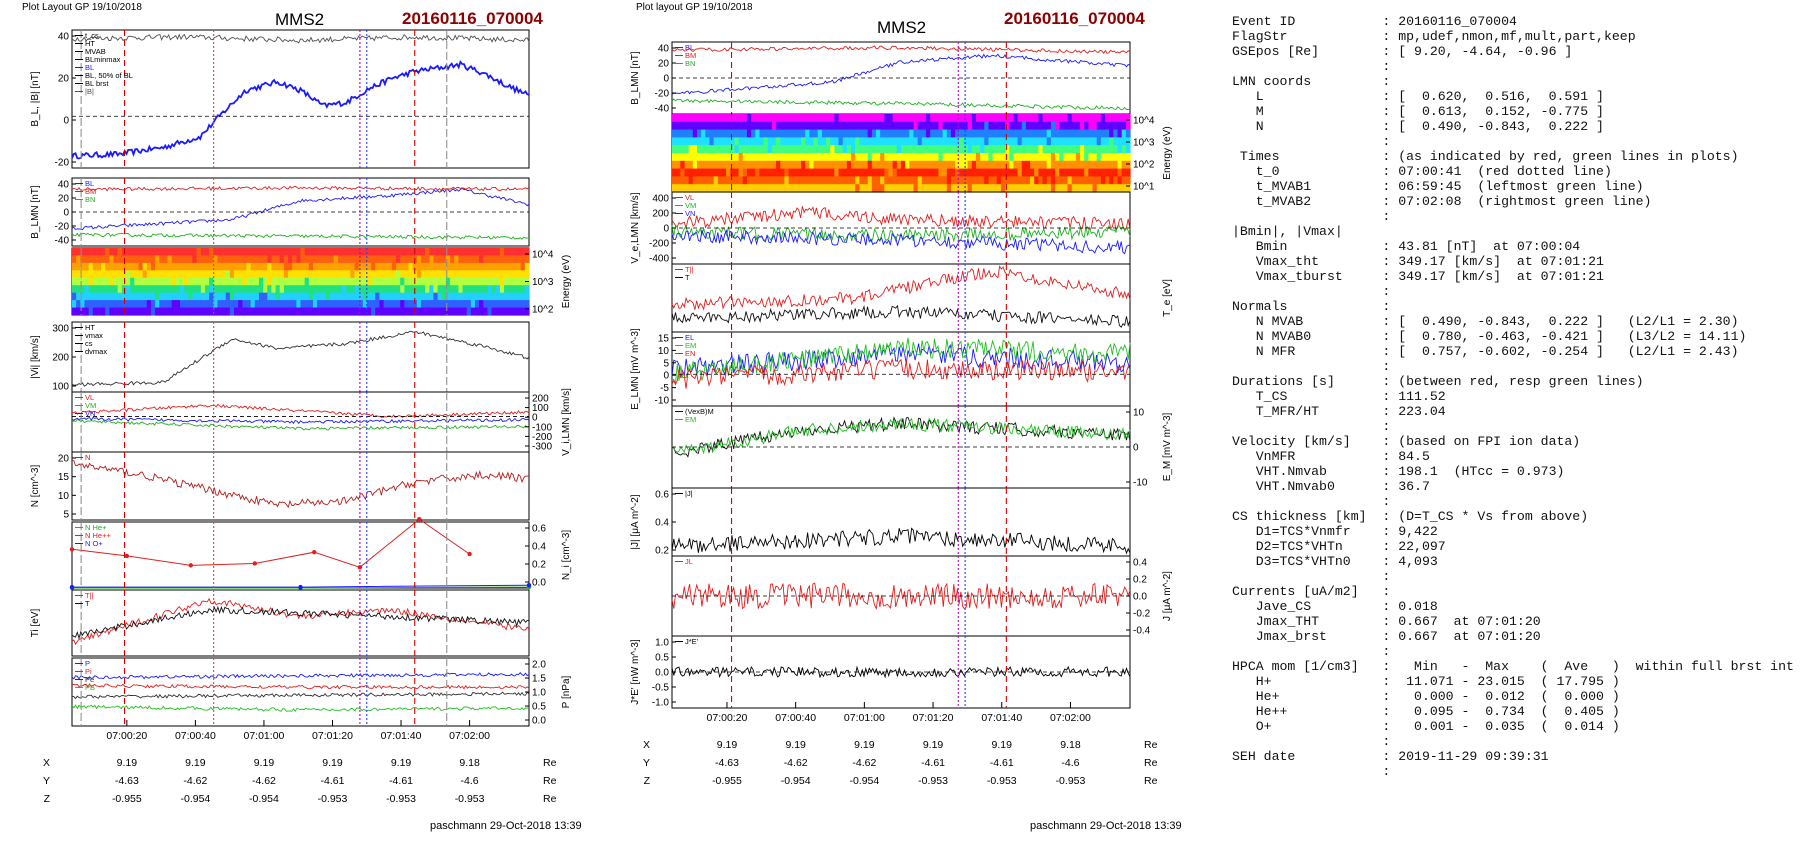 The width and height of the screenshot is (1804, 841). Describe the element at coordinates (1307, 711) in the screenshot. I see `info-key: He++` at that location.